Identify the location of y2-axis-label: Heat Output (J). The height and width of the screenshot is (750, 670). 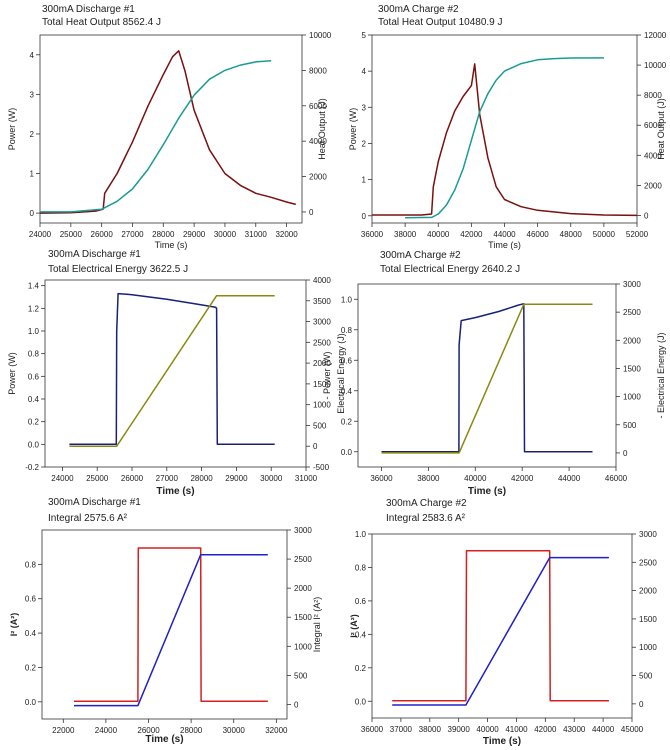
(661, 129).